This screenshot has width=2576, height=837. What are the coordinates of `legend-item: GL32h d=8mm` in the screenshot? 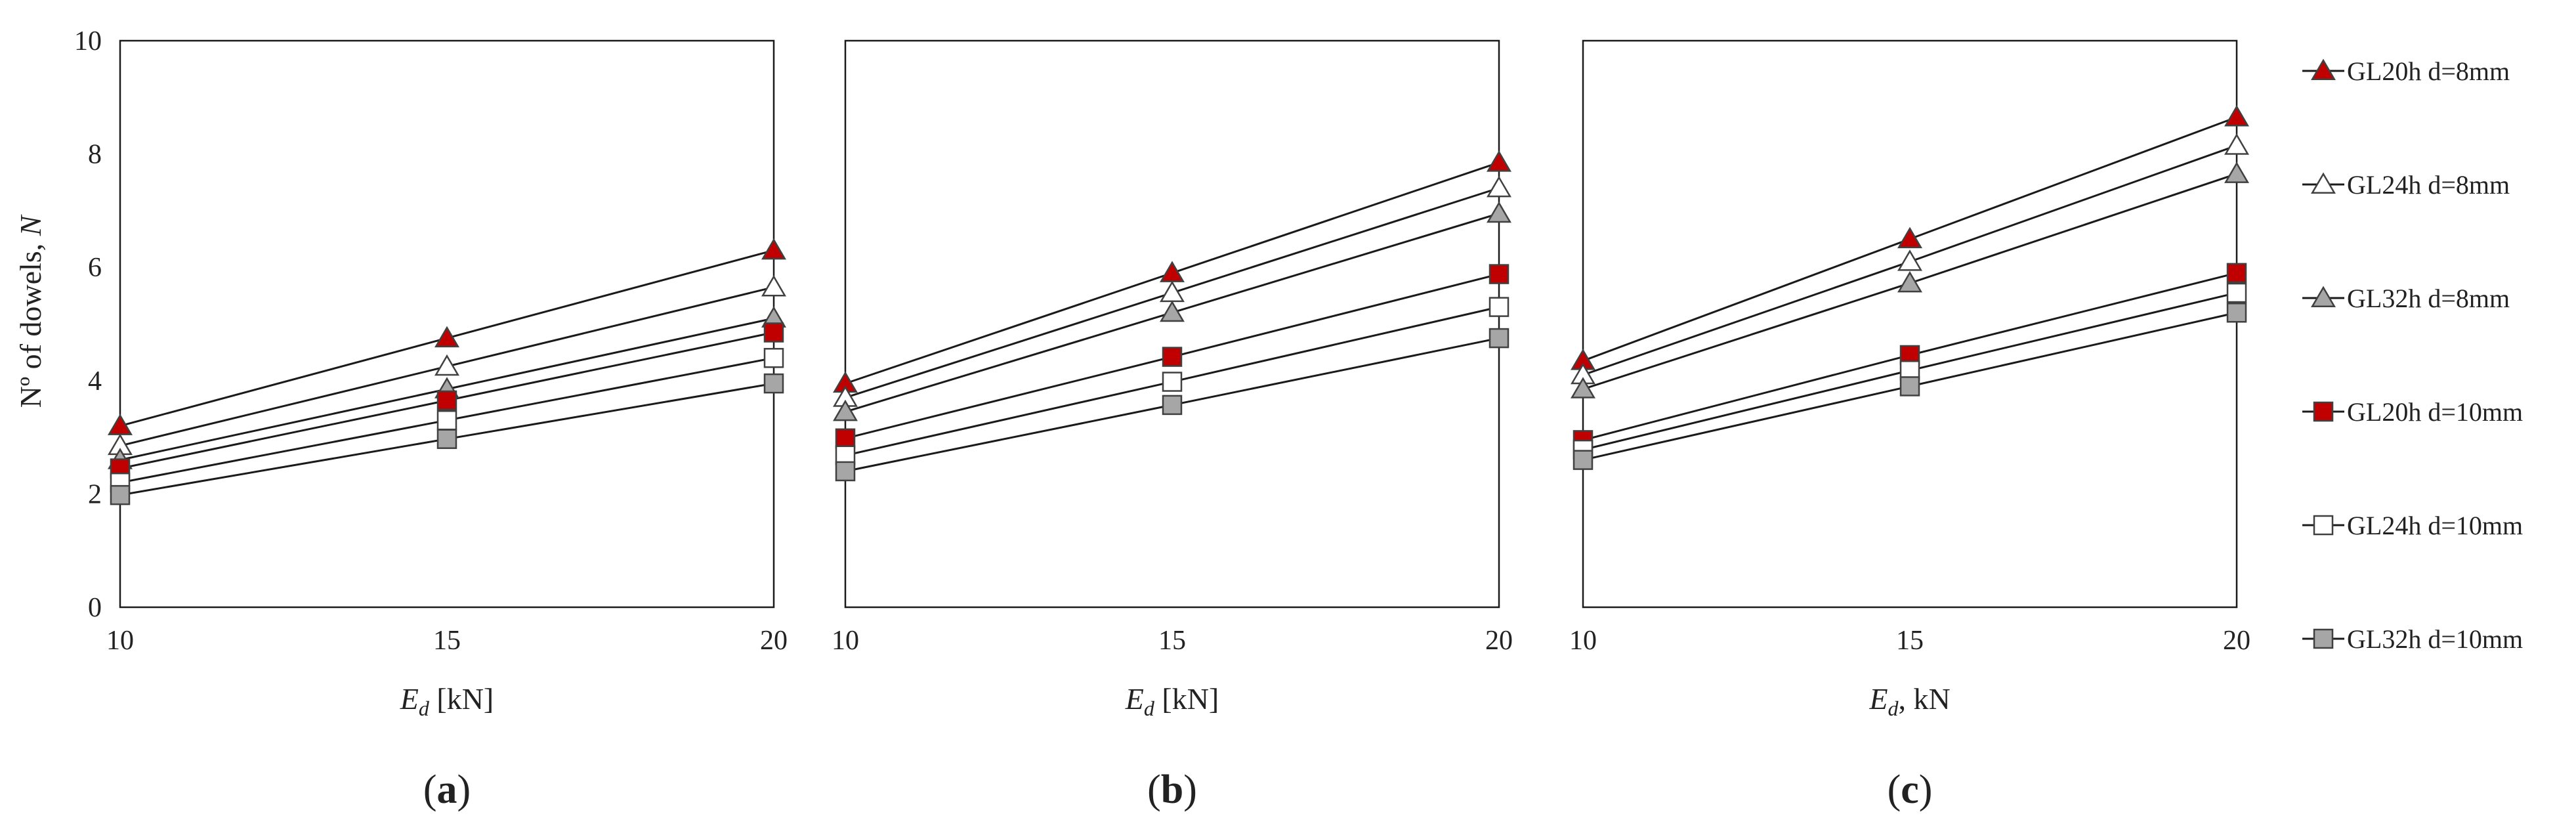 It's located at (2406, 299).